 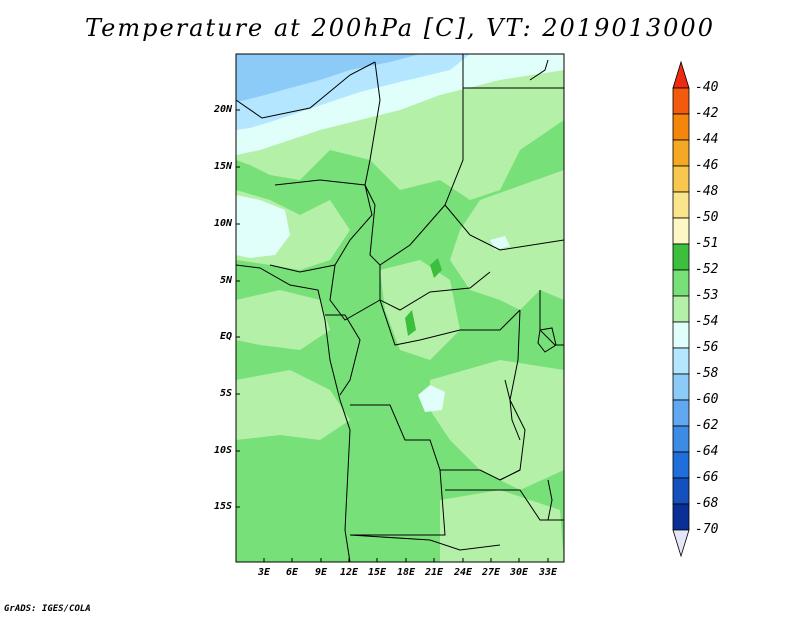 What do you see at coordinates (539, 70) in the screenshot?
I see `red-sea` at bounding box center [539, 70].